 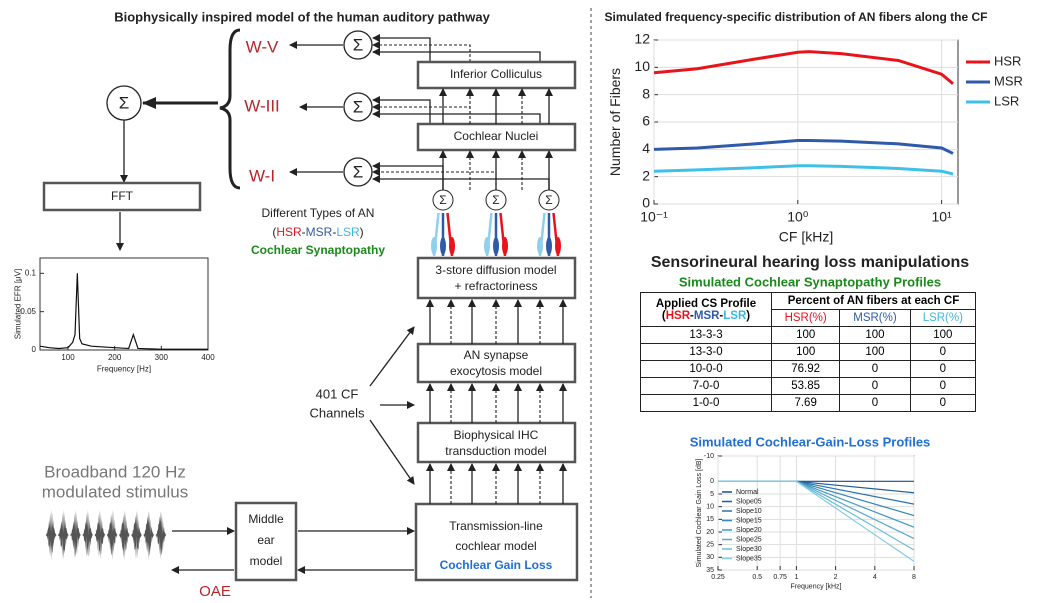 What do you see at coordinates (710, 545) in the screenshot?
I see `y-tick-label: 25` at bounding box center [710, 545].